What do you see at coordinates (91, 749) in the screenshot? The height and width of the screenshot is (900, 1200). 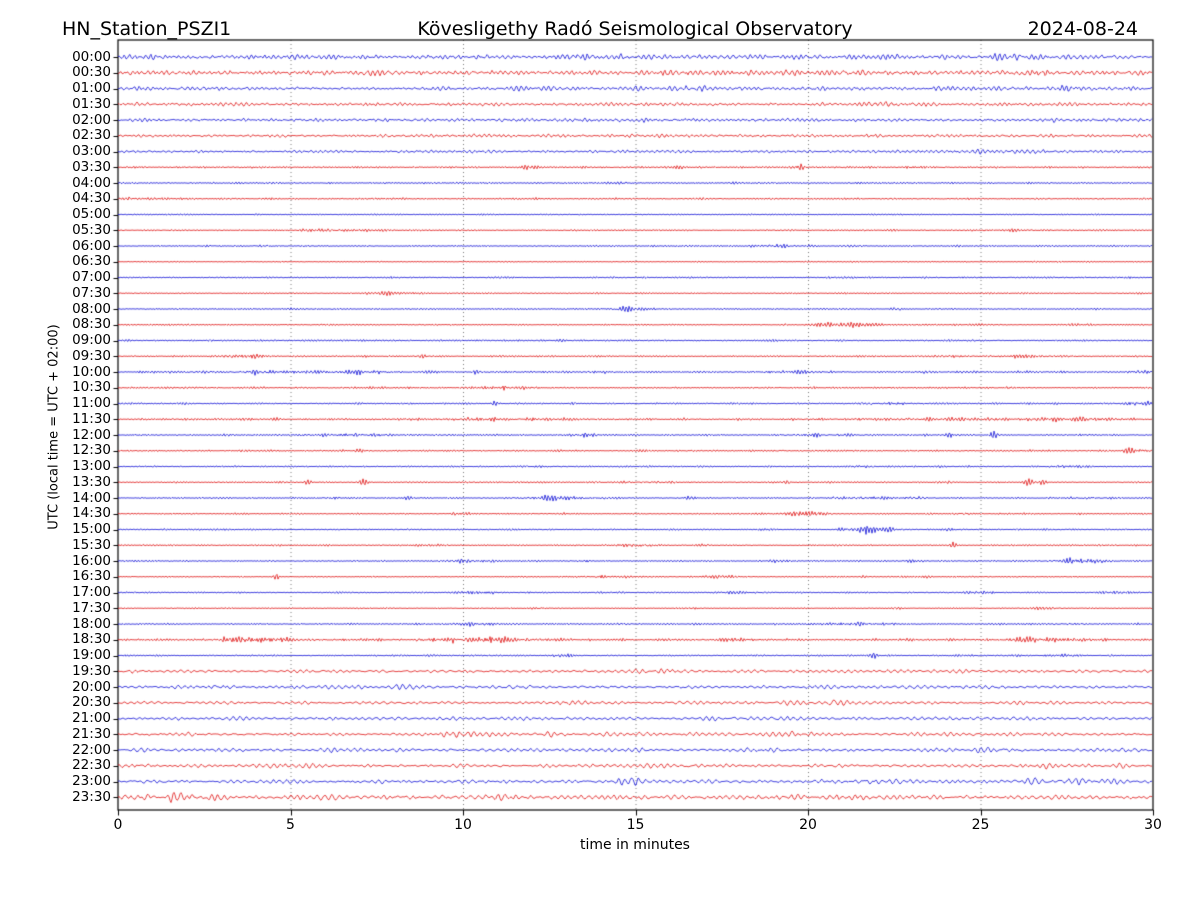 I see `y-tick-label: 22:00` at bounding box center [91, 749].